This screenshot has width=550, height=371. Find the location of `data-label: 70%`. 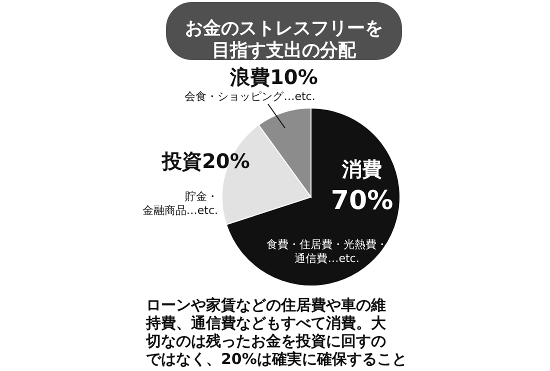

data-label: 70% is located at coordinates (362, 201).